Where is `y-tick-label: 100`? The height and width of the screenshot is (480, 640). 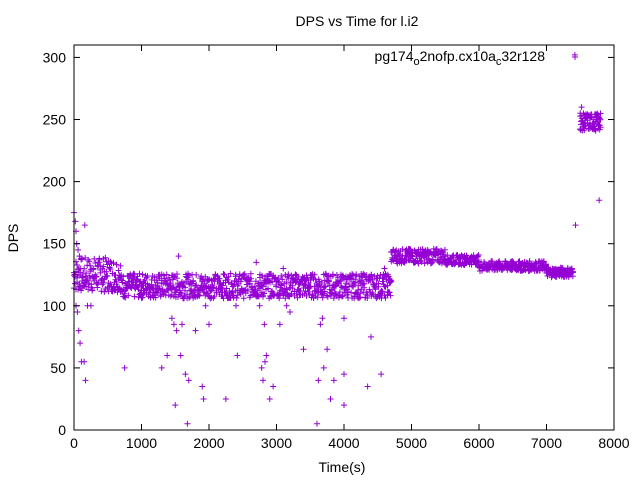 y-tick-label: 100 is located at coordinates (55, 306).